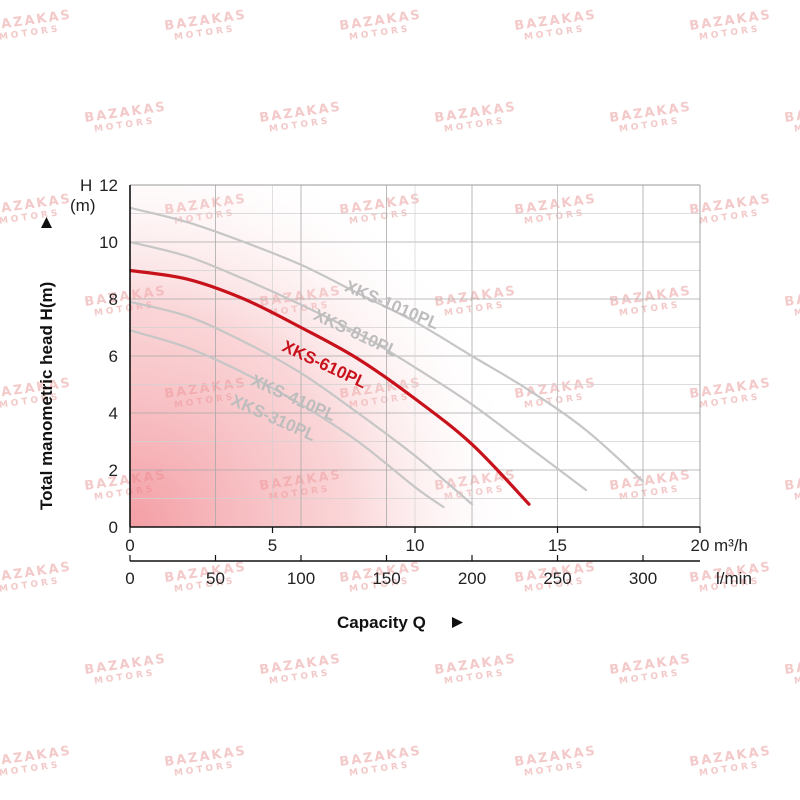 The height and width of the screenshot is (800, 800). I want to click on y-tick-label: 10, so click(108, 242).